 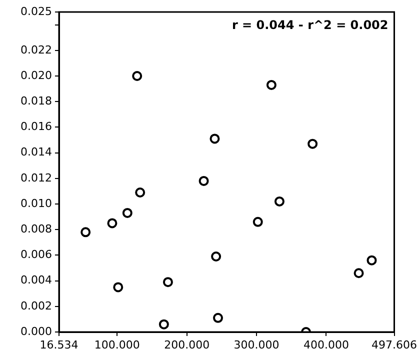 What do you see at coordinates (36, 280) in the screenshot?
I see `y-tick-label: 0.004` at bounding box center [36, 280].